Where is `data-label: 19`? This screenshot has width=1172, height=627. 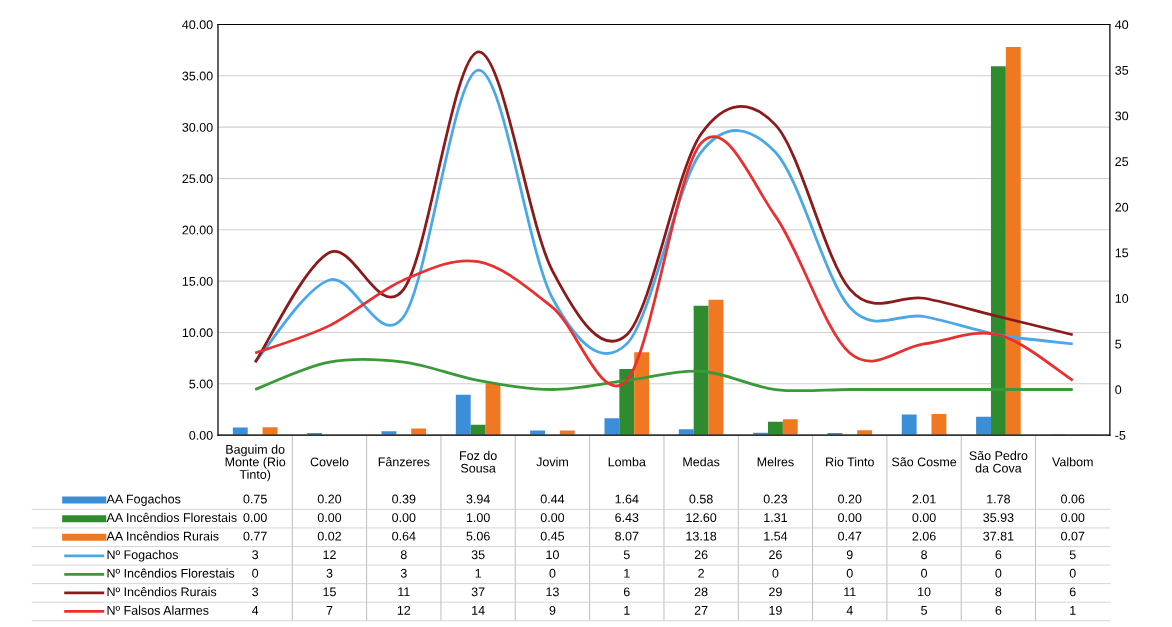 data-label: 19 is located at coordinates (775, 610).